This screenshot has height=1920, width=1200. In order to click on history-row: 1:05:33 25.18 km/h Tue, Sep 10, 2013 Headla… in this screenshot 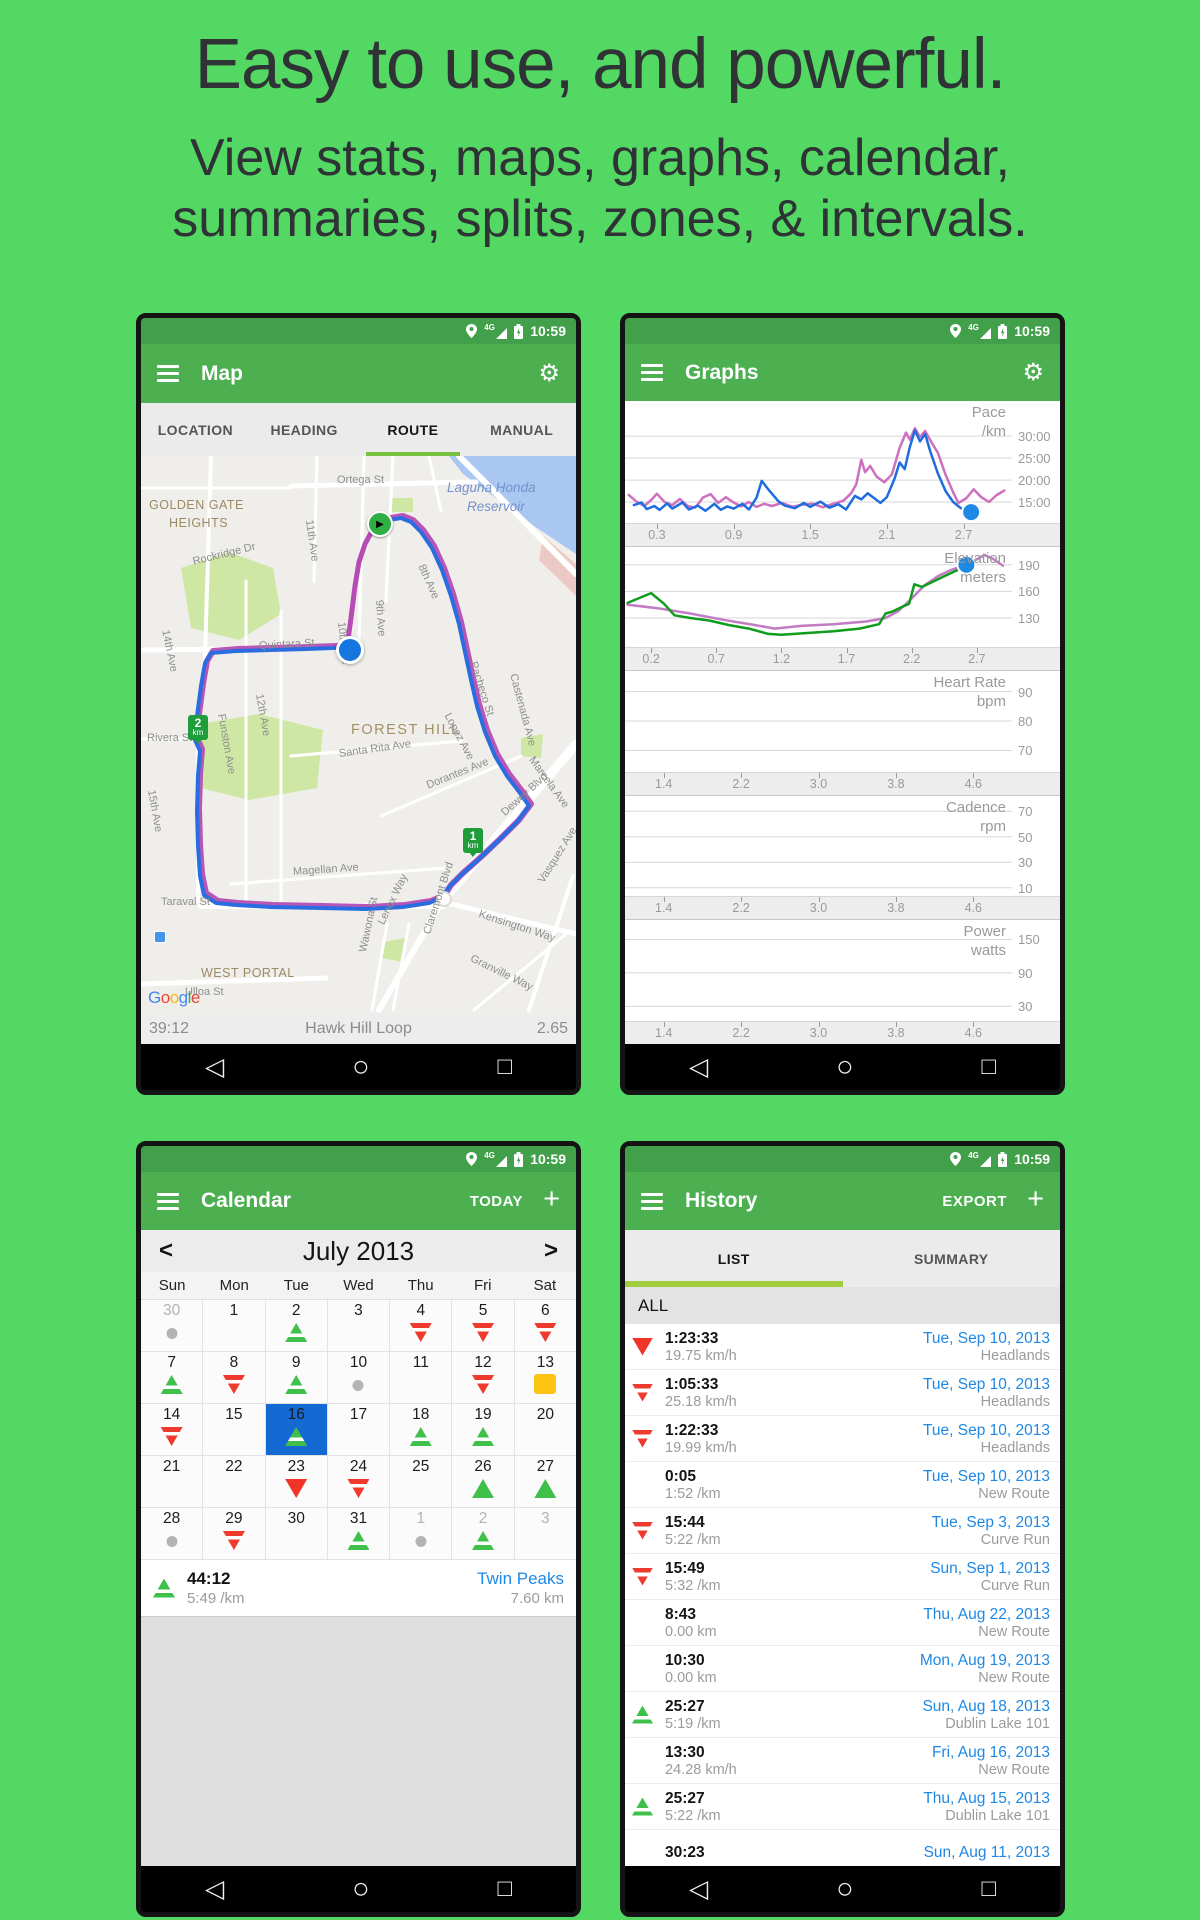, I will do `click(842, 1393)`.